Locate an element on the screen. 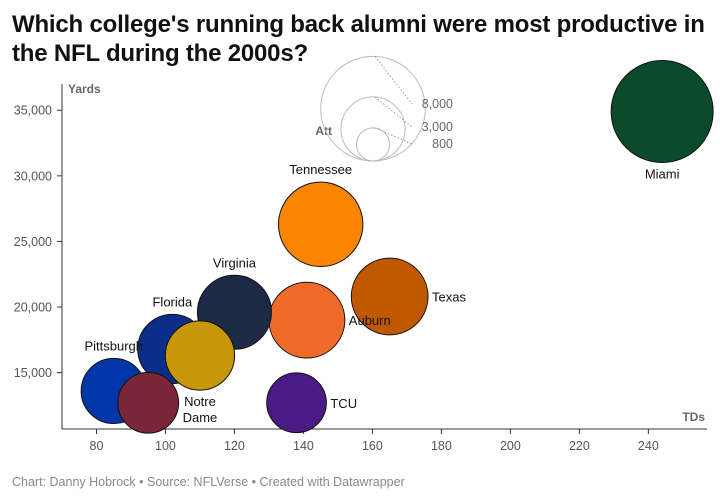 Image resolution: width=720 pixels, height=503 pixels. point-label-tcu: TCU is located at coordinates (343, 403).